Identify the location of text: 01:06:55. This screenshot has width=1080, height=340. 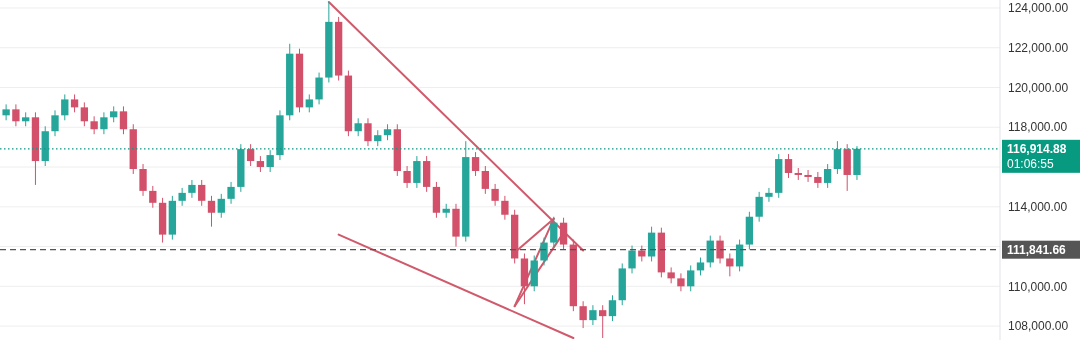
(1031, 164).